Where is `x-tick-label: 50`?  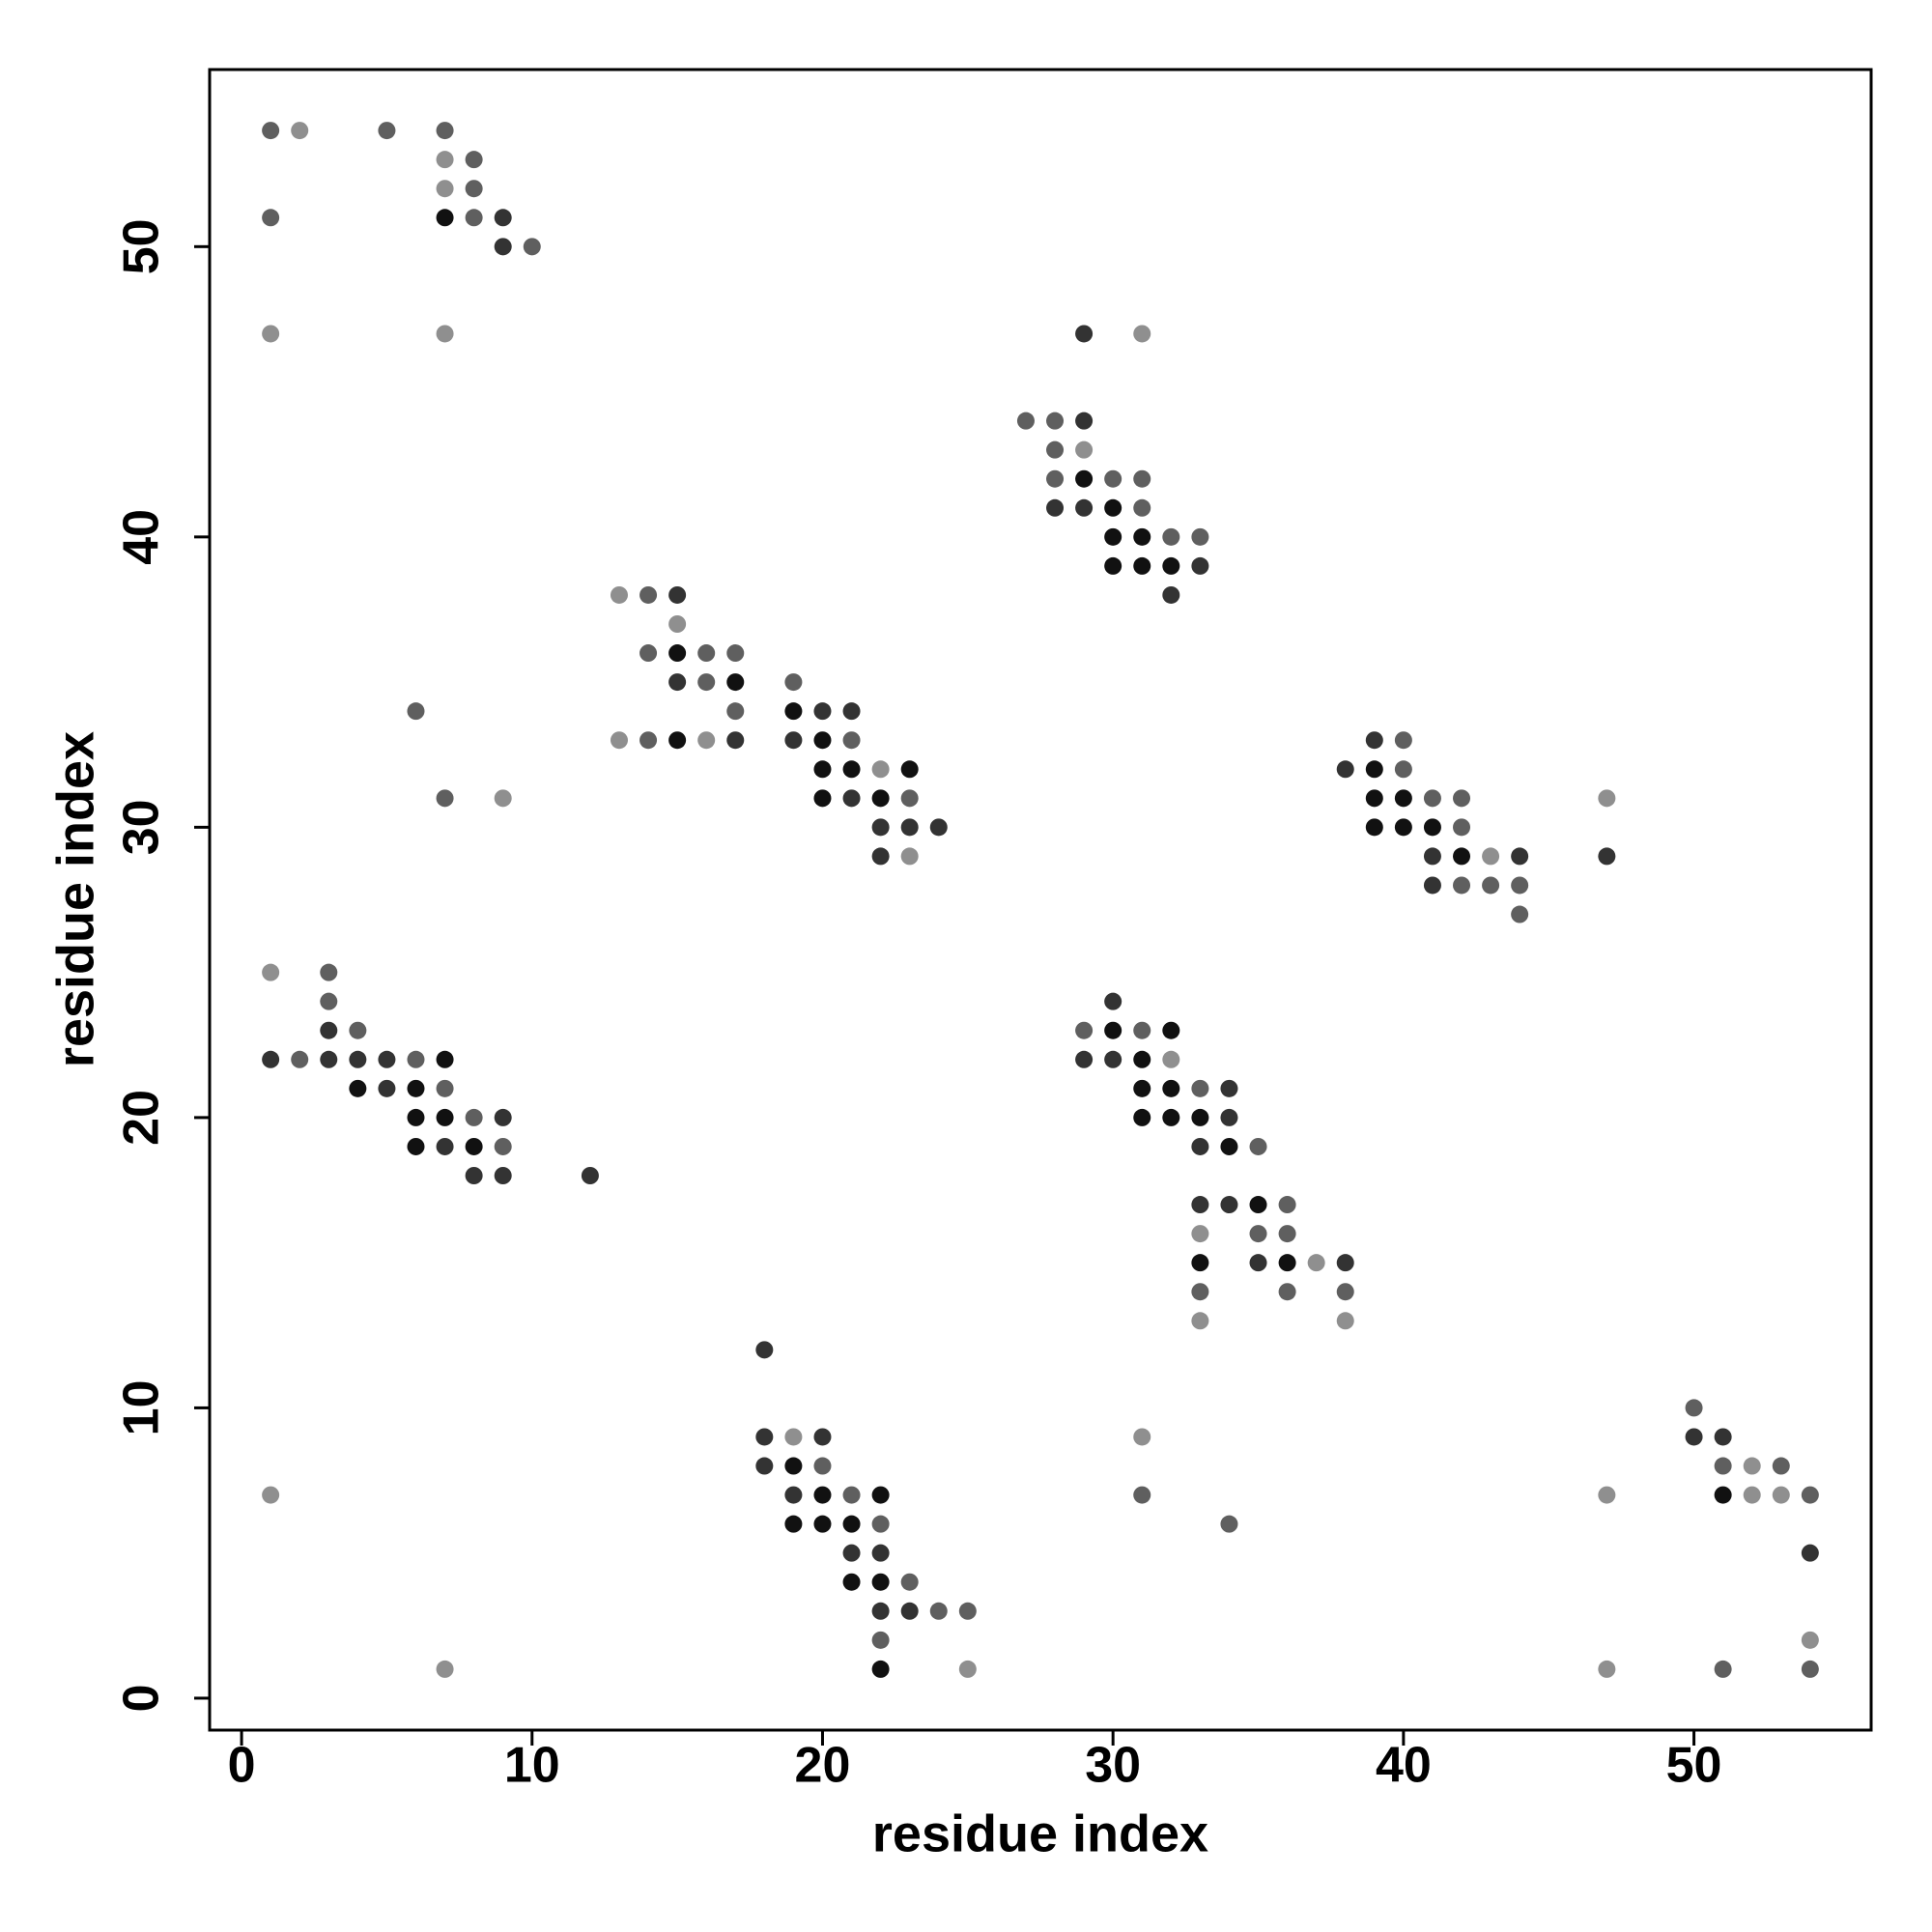 x-tick-label: 50 is located at coordinates (1694, 1766).